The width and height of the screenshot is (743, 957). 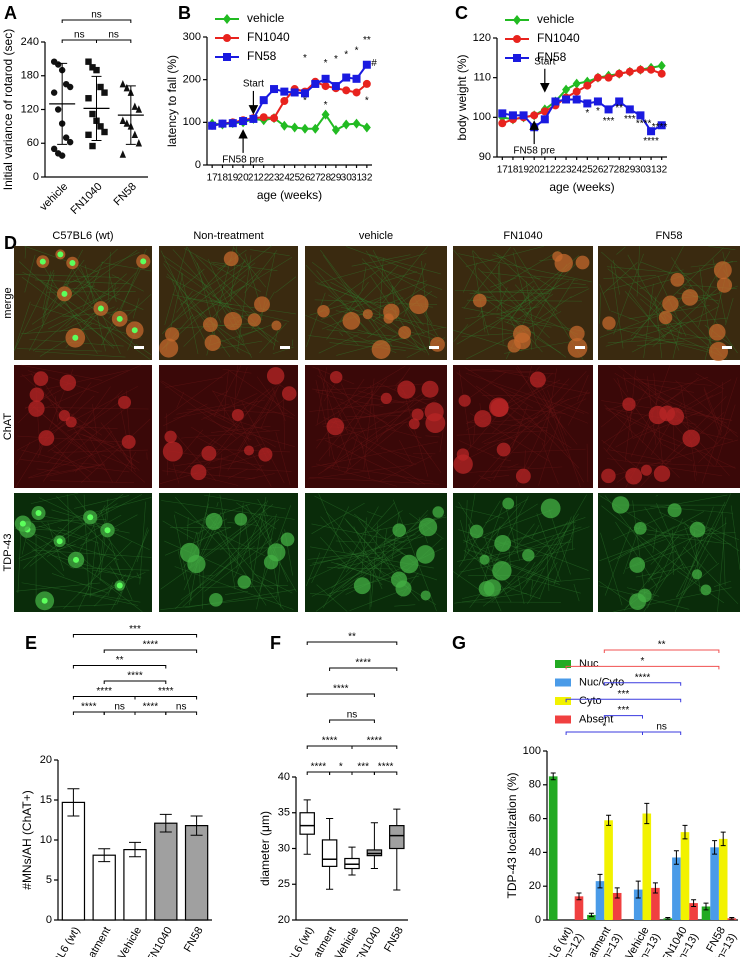 What do you see at coordinates (87, 199) in the screenshot?
I see `x-tick-label-group: FN1040` at bounding box center [87, 199].